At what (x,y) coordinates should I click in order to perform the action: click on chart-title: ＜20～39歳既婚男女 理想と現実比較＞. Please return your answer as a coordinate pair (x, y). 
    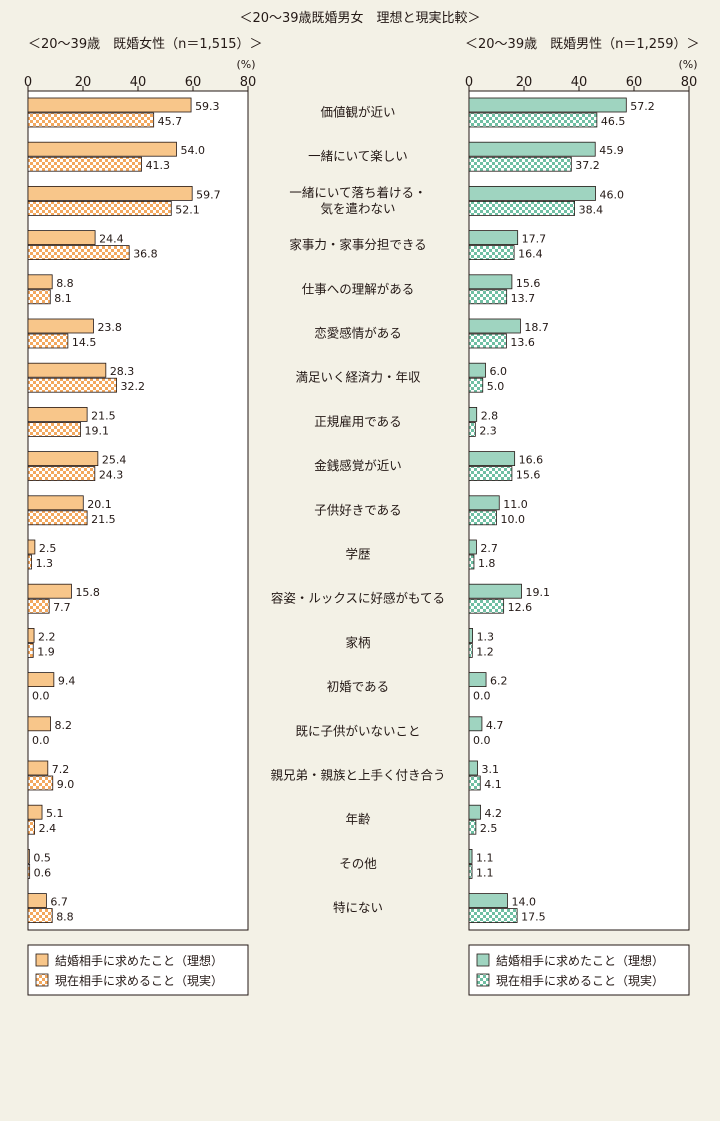
    Looking at the image, I should click on (359, 18).